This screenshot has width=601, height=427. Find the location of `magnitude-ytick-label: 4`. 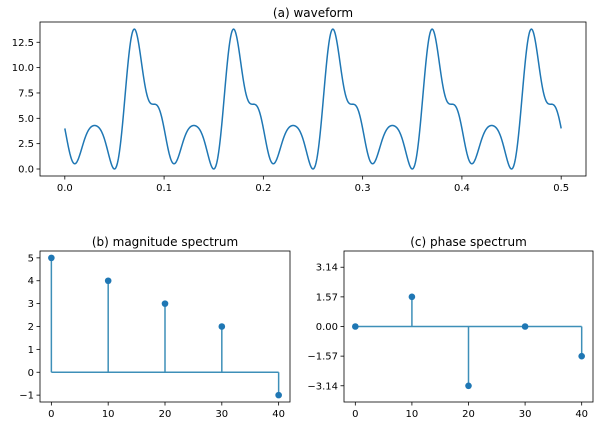

magnitude-ytick-label: 4 is located at coordinates (31, 281).